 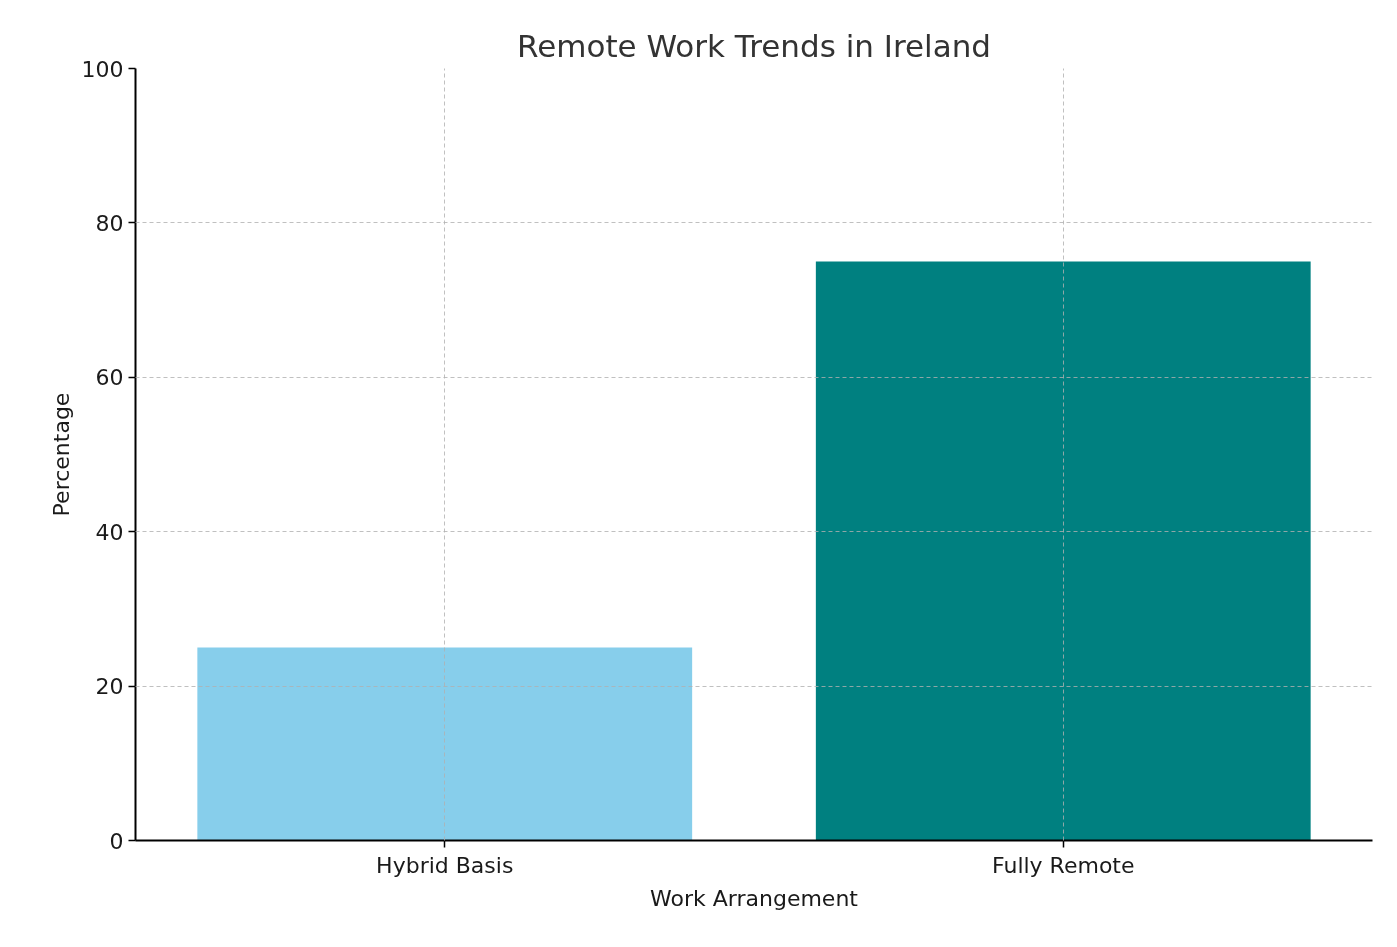 What do you see at coordinates (102, 69) in the screenshot?
I see `y-tick-label: 100` at bounding box center [102, 69].